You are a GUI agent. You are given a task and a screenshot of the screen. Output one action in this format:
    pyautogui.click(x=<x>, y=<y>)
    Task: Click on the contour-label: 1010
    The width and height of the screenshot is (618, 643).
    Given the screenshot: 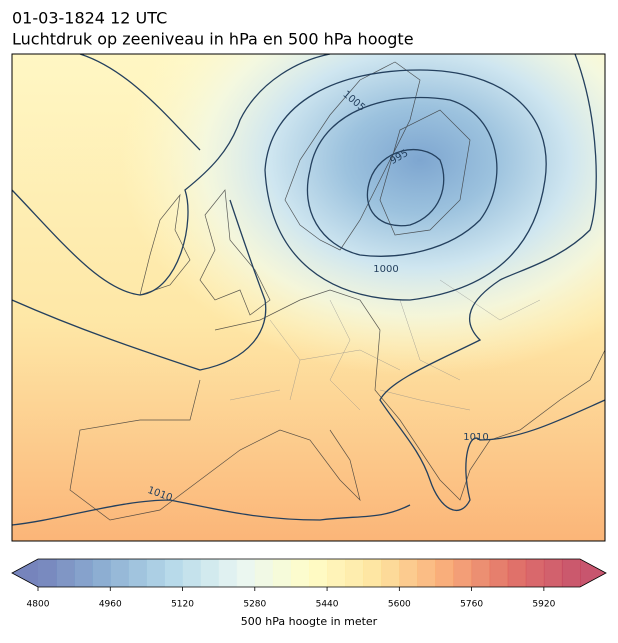 What is the action you would take?
    pyautogui.click(x=475, y=437)
    